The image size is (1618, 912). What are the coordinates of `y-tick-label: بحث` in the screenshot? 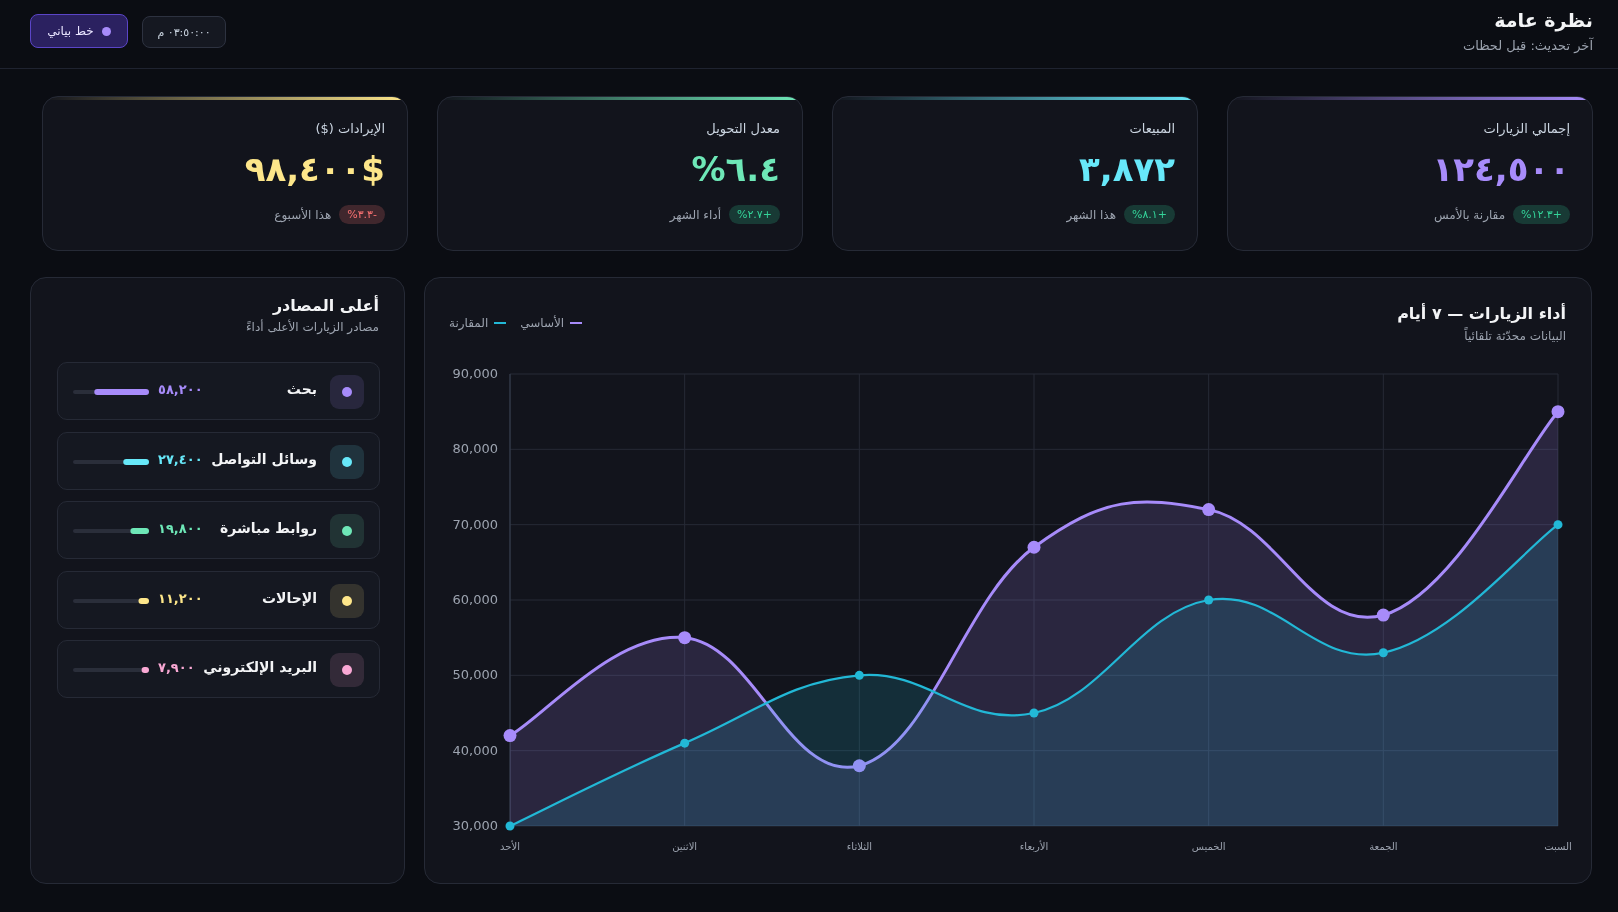 It's located at (301, 389).